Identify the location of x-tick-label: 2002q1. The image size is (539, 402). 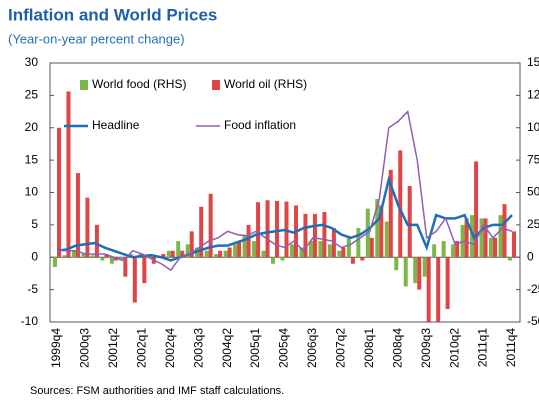
(141, 348).